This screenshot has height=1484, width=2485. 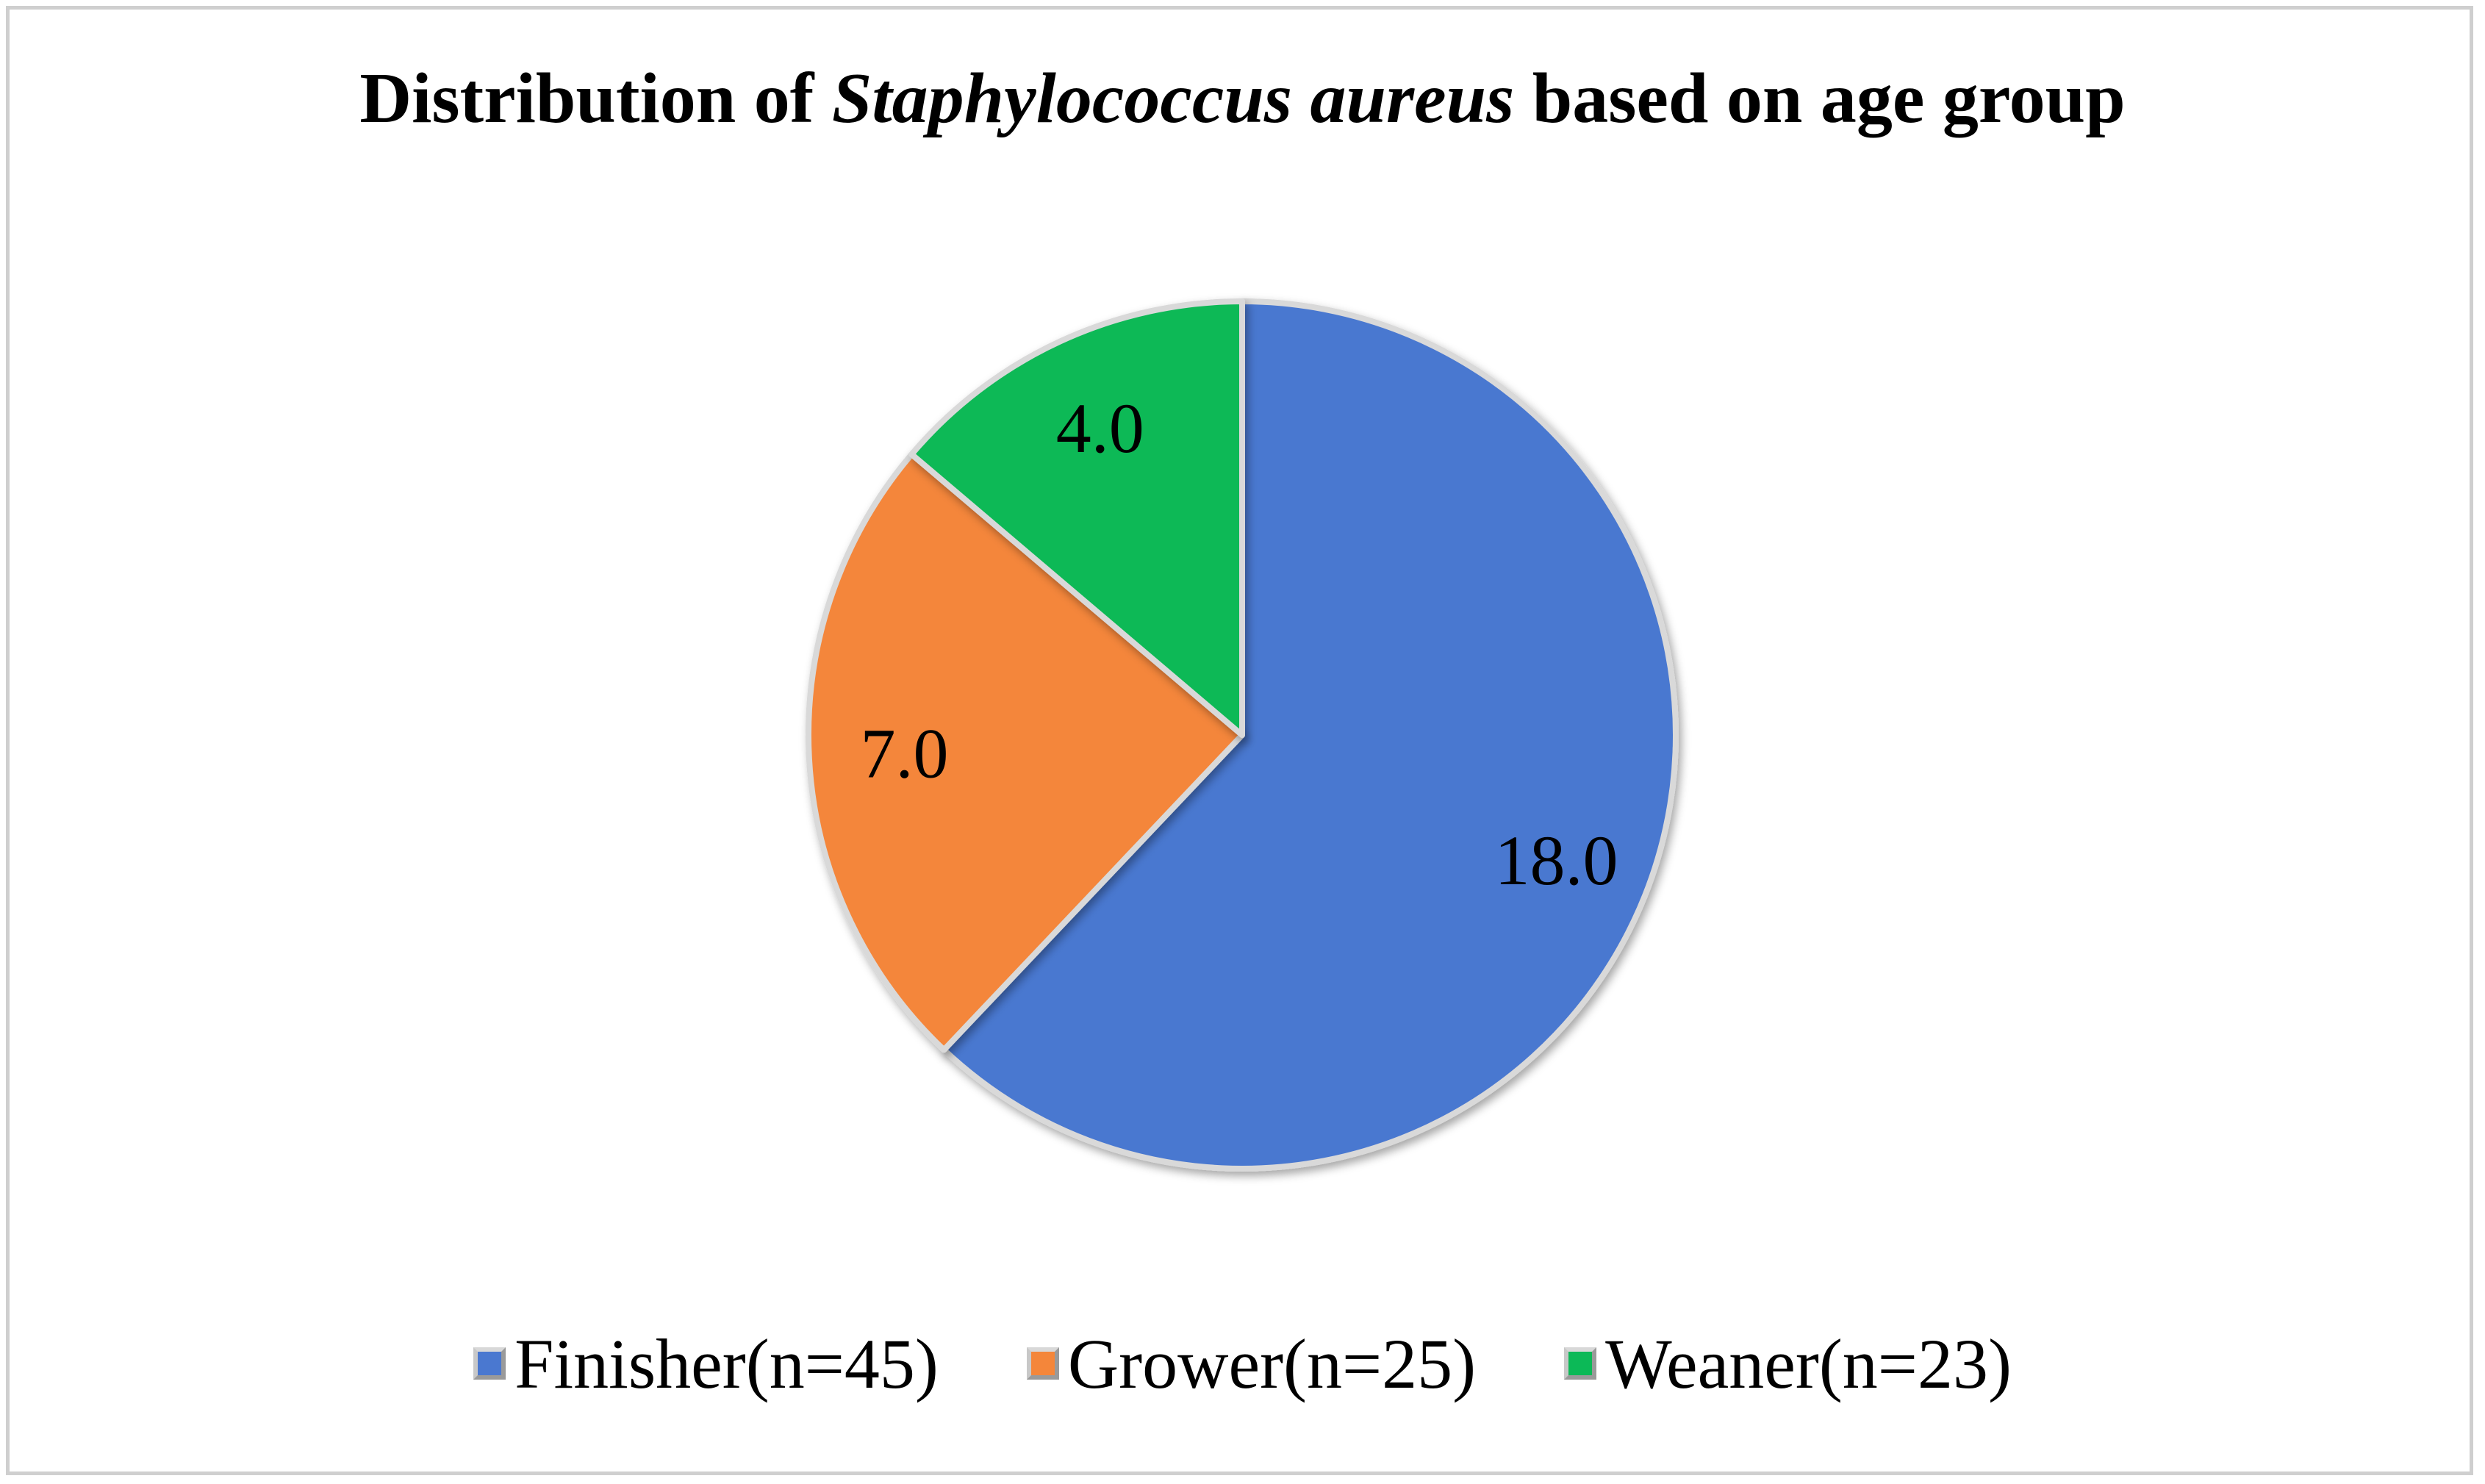 I want to click on data-label-grower: 7.0, so click(x=904, y=753).